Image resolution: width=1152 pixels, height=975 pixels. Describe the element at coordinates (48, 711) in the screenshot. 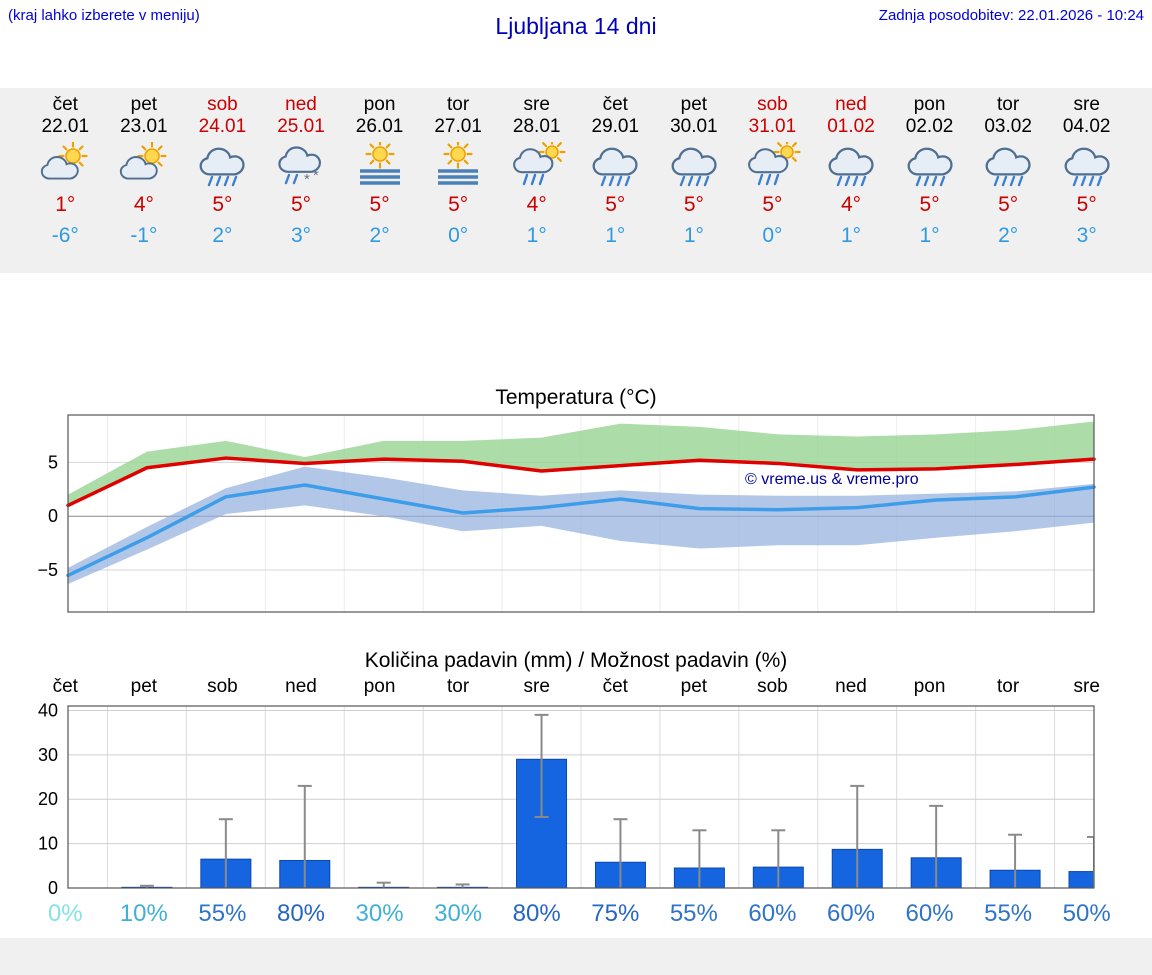

I see `precip-axis-tick: 40` at that location.